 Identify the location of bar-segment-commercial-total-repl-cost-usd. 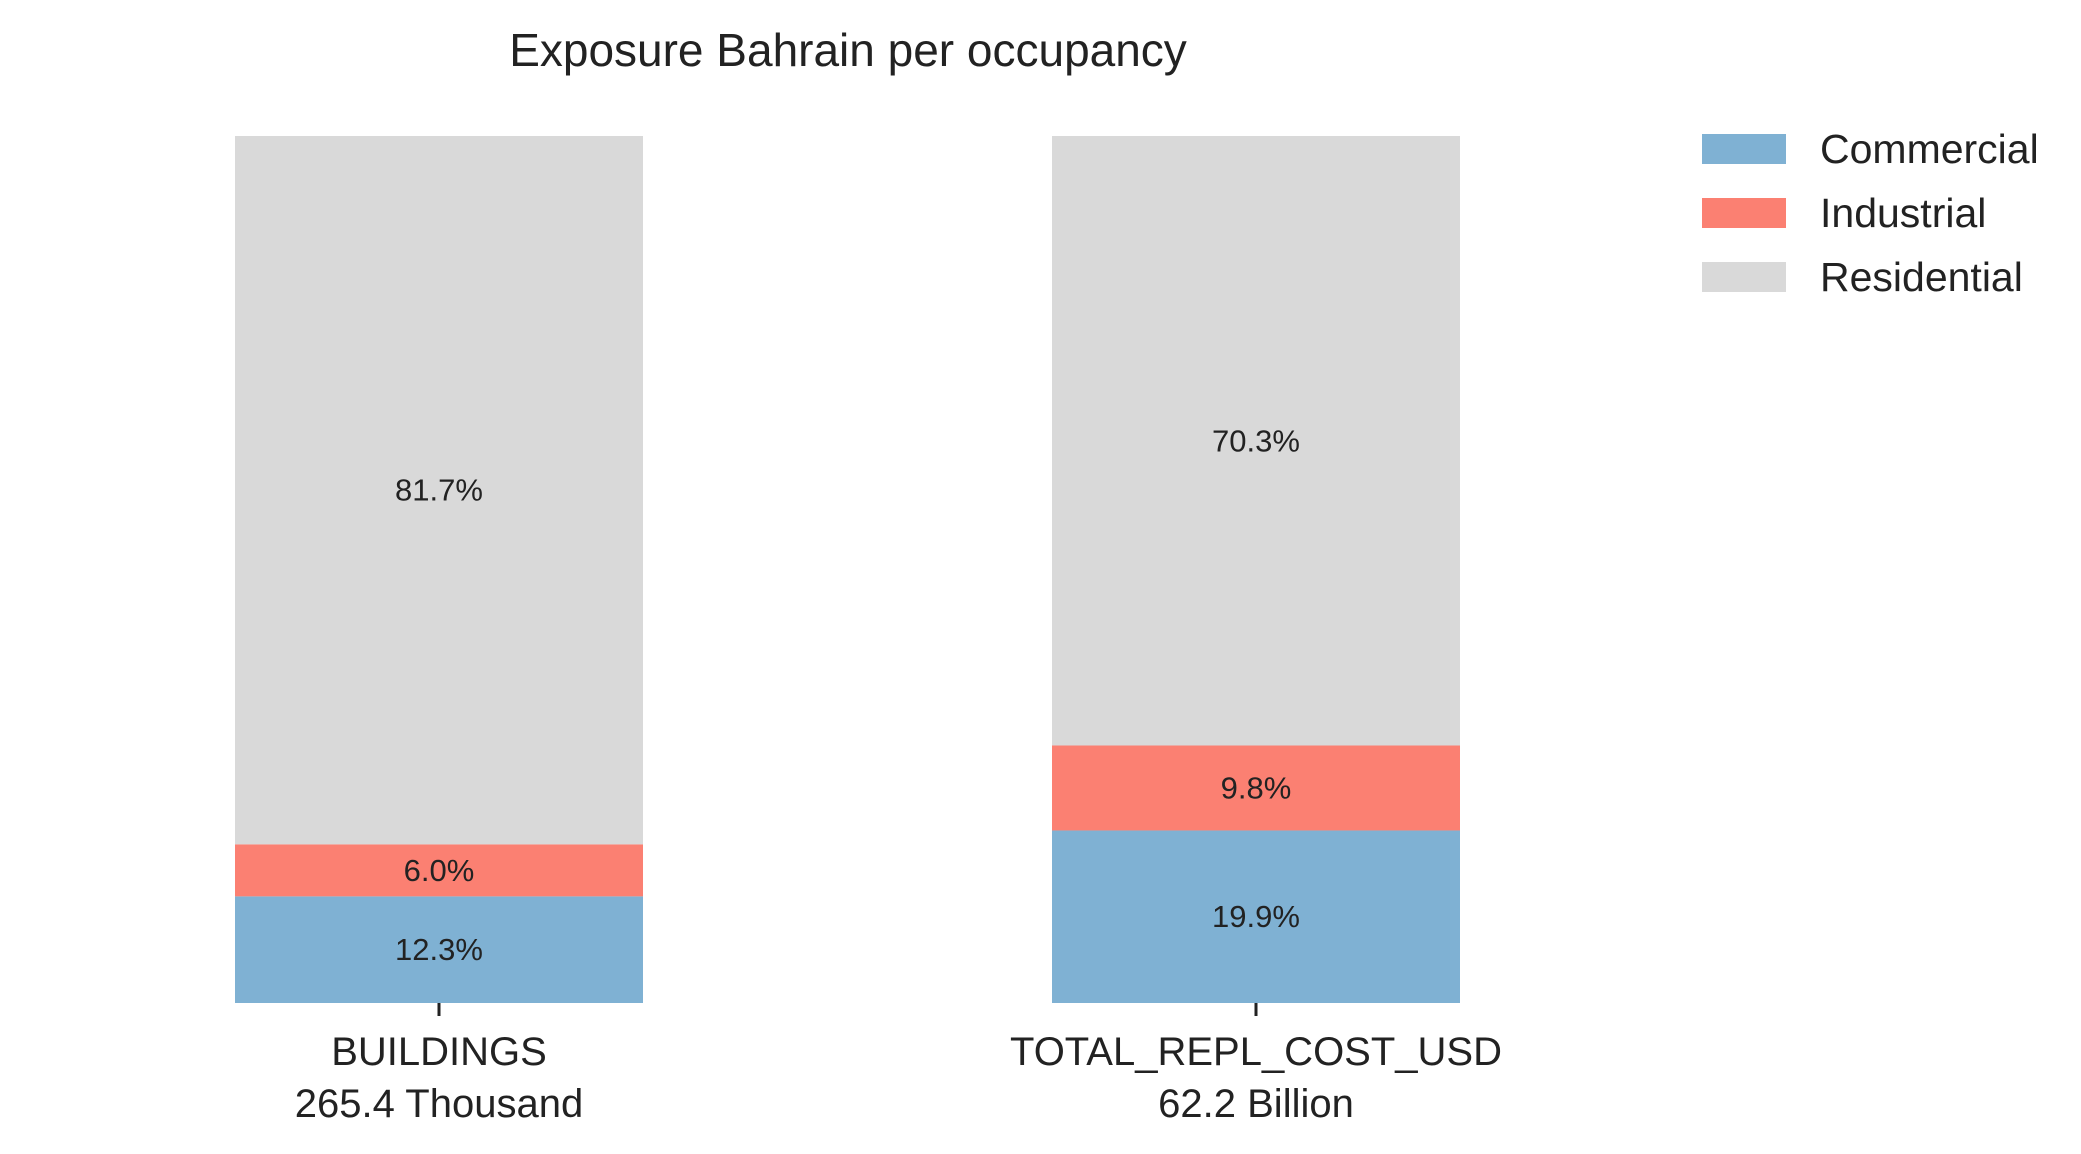
(1256, 916).